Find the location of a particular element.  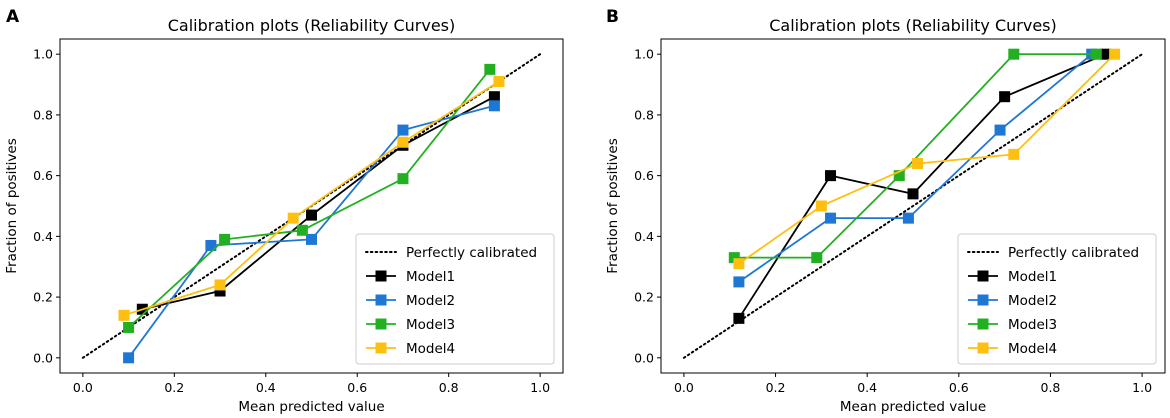

y-axis-label: Fraction of positives is located at coordinates (12, 205).